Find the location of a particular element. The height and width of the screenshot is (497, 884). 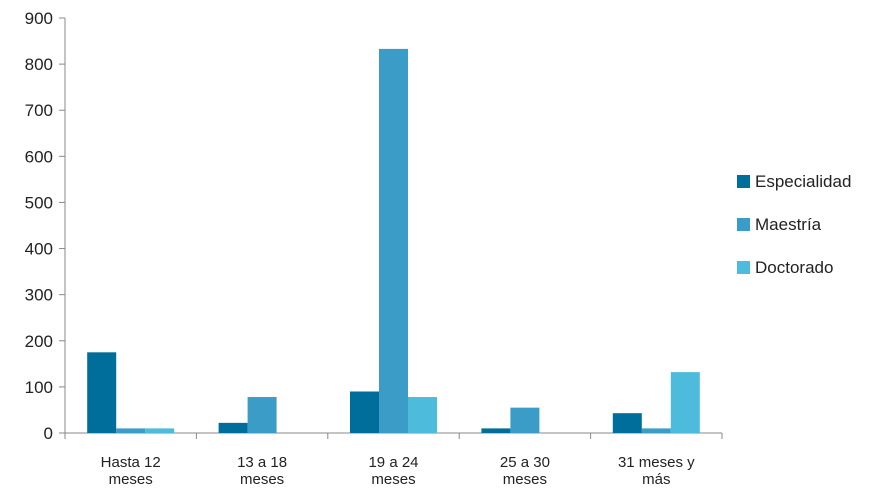

y-tick-label: 300 is located at coordinates (39, 295).